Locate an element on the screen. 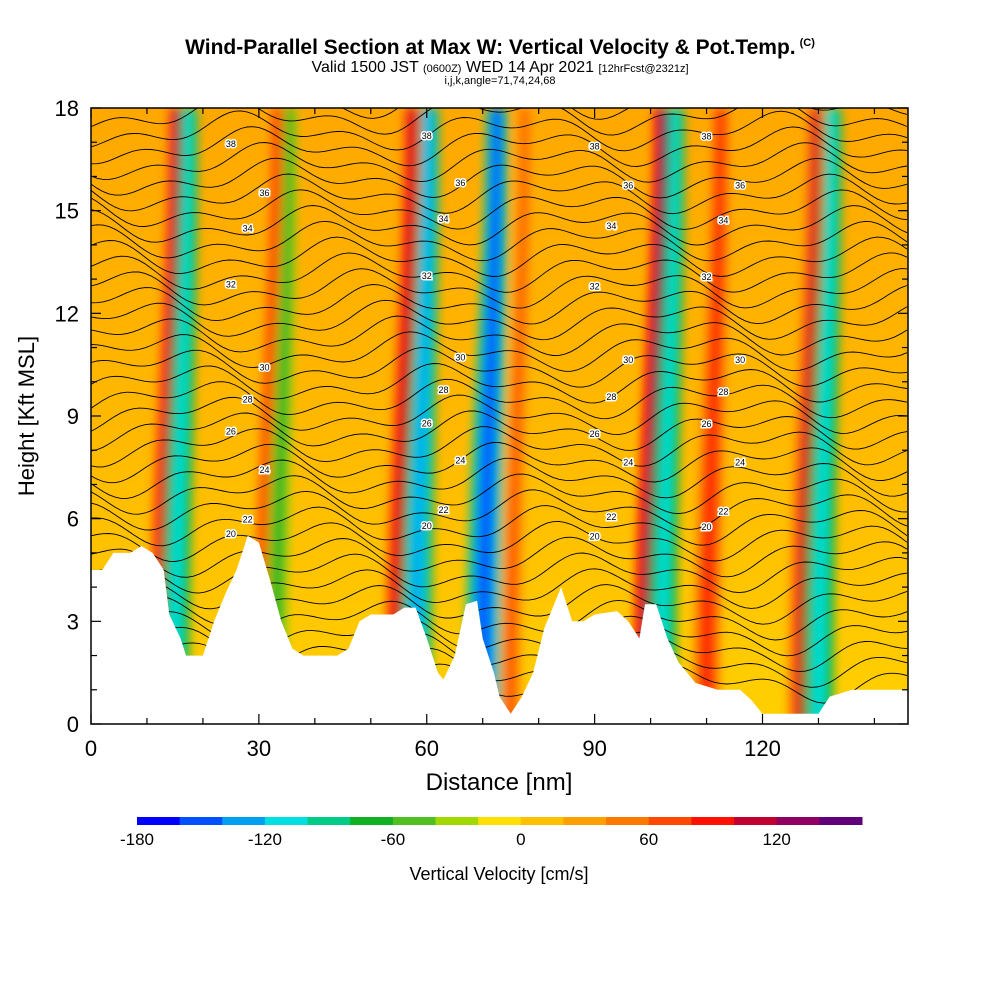 The image size is (1000, 1000). y-tick-label-9: 9 is located at coordinates (73, 416).